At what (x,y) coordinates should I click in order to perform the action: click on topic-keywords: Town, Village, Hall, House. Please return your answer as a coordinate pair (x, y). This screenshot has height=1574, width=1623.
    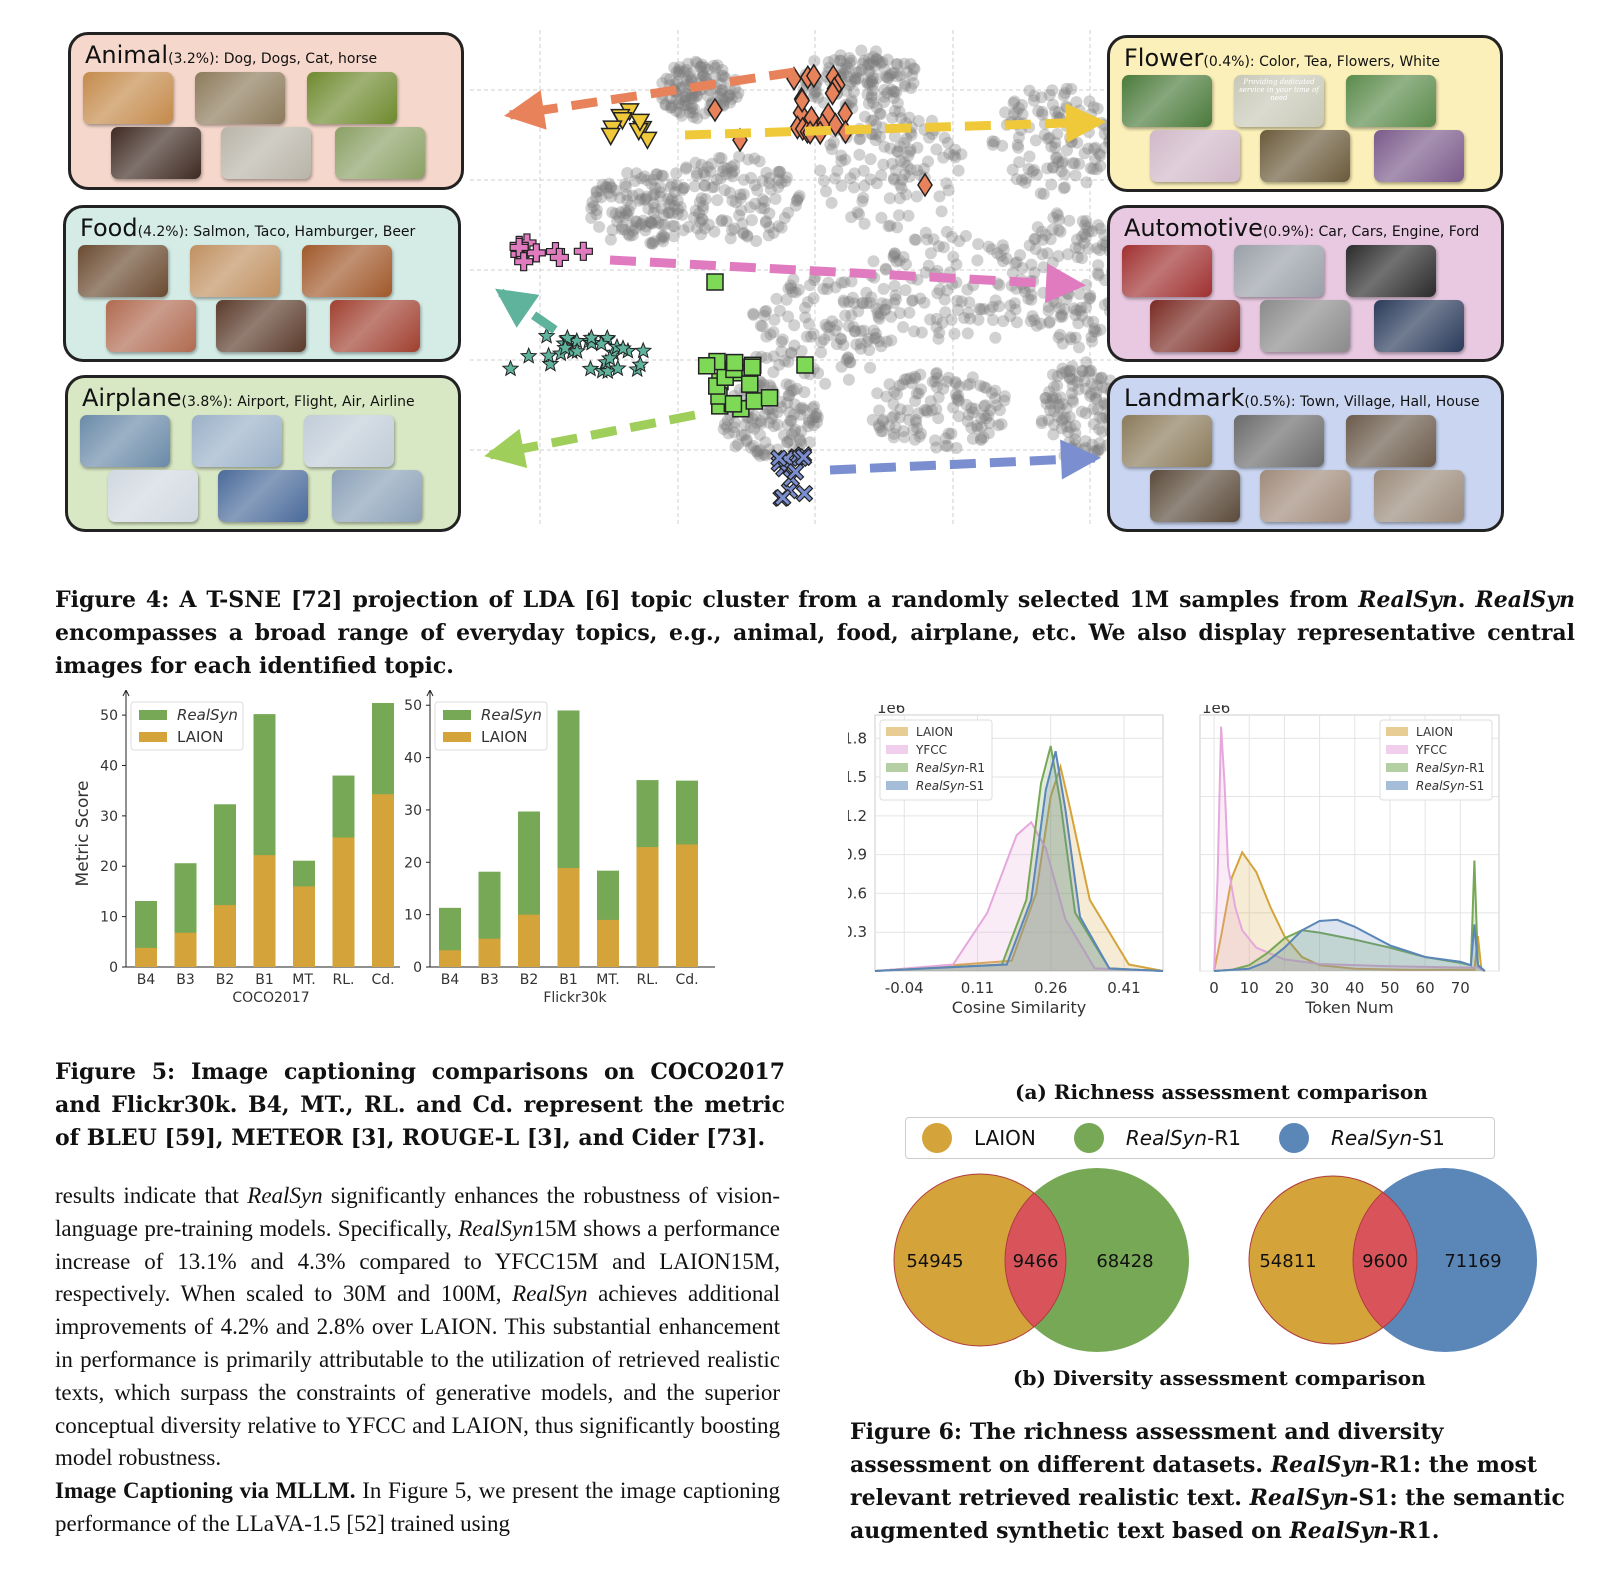
    Looking at the image, I should click on (1390, 402).